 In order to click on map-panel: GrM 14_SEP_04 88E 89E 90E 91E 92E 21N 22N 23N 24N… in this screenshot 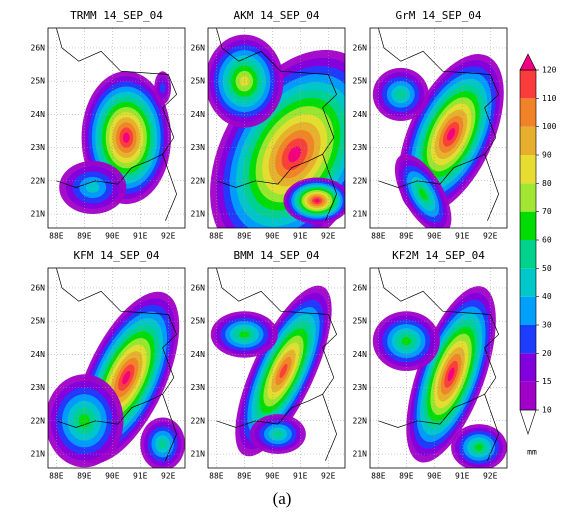, I will do `click(430, 125)`.